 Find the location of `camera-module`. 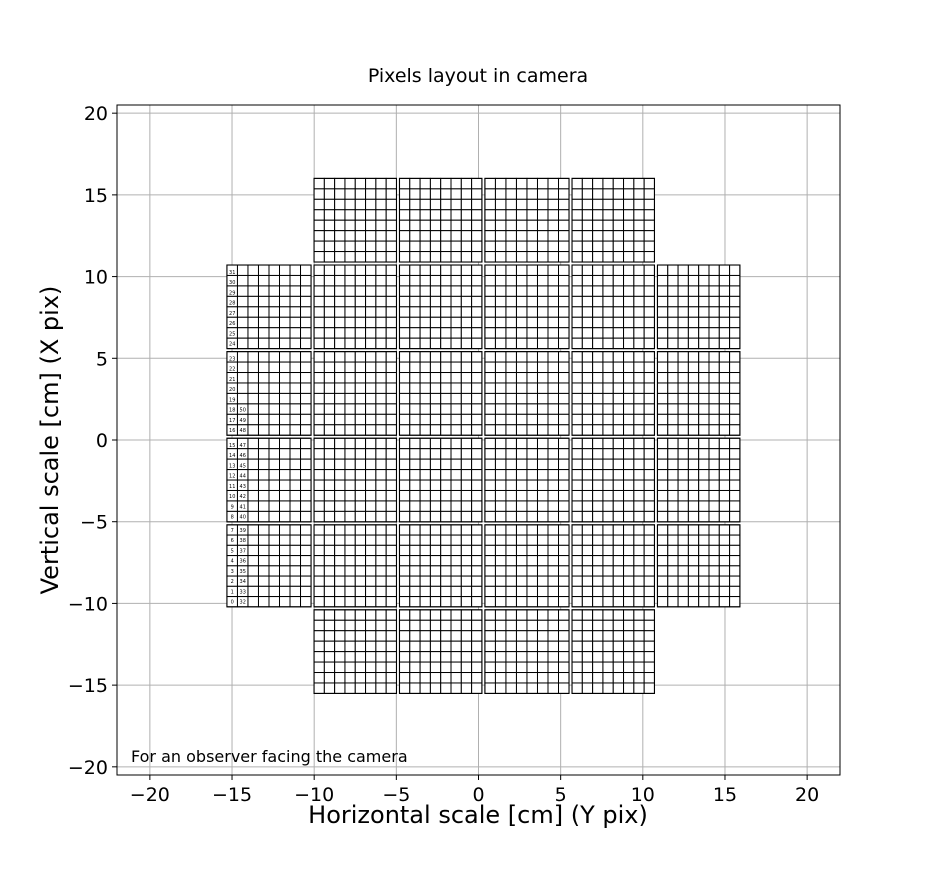

camera-module is located at coordinates (355, 220).